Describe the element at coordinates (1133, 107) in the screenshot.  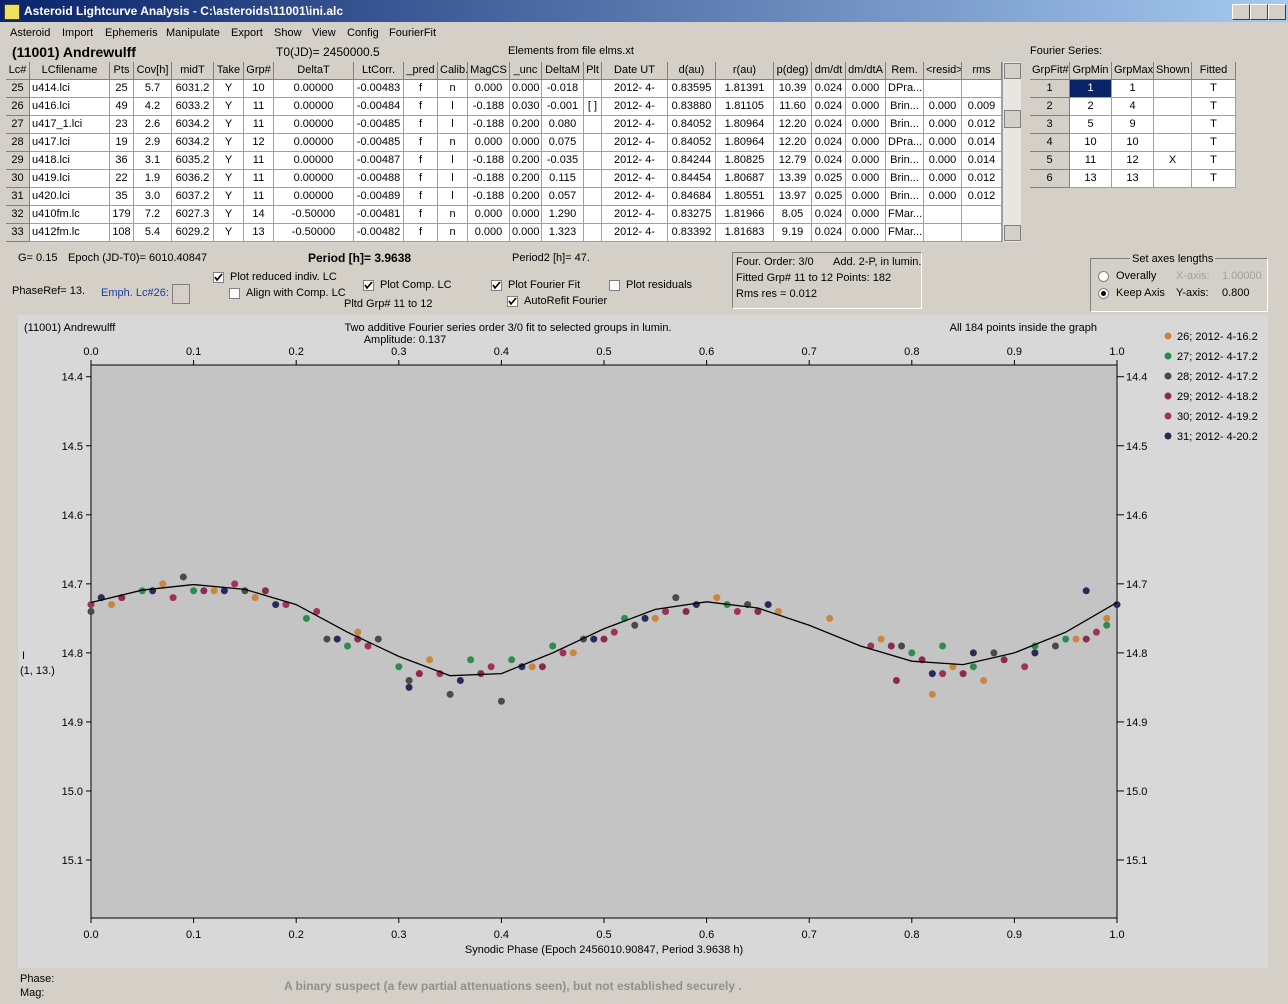
I see `table-cell: 4` at that location.